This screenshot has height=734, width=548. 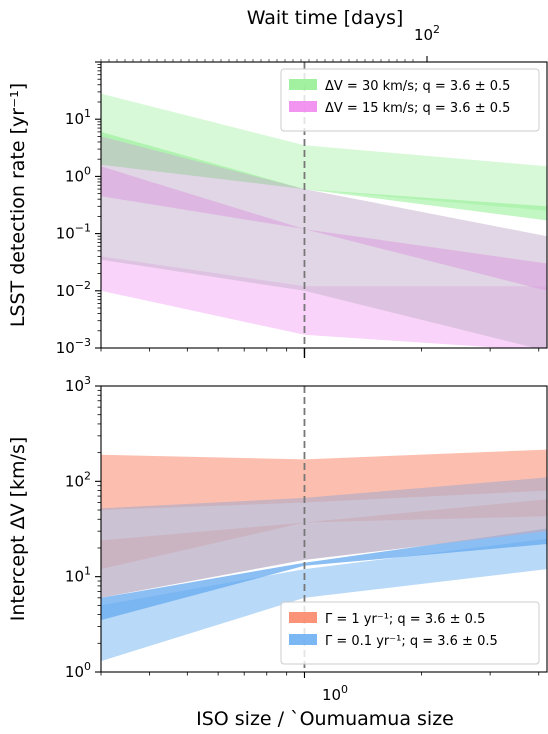 What do you see at coordinates (73, 346) in the screenshot?
I see `y-tick-label: 10⁻³` at bounding box center [73, 346].